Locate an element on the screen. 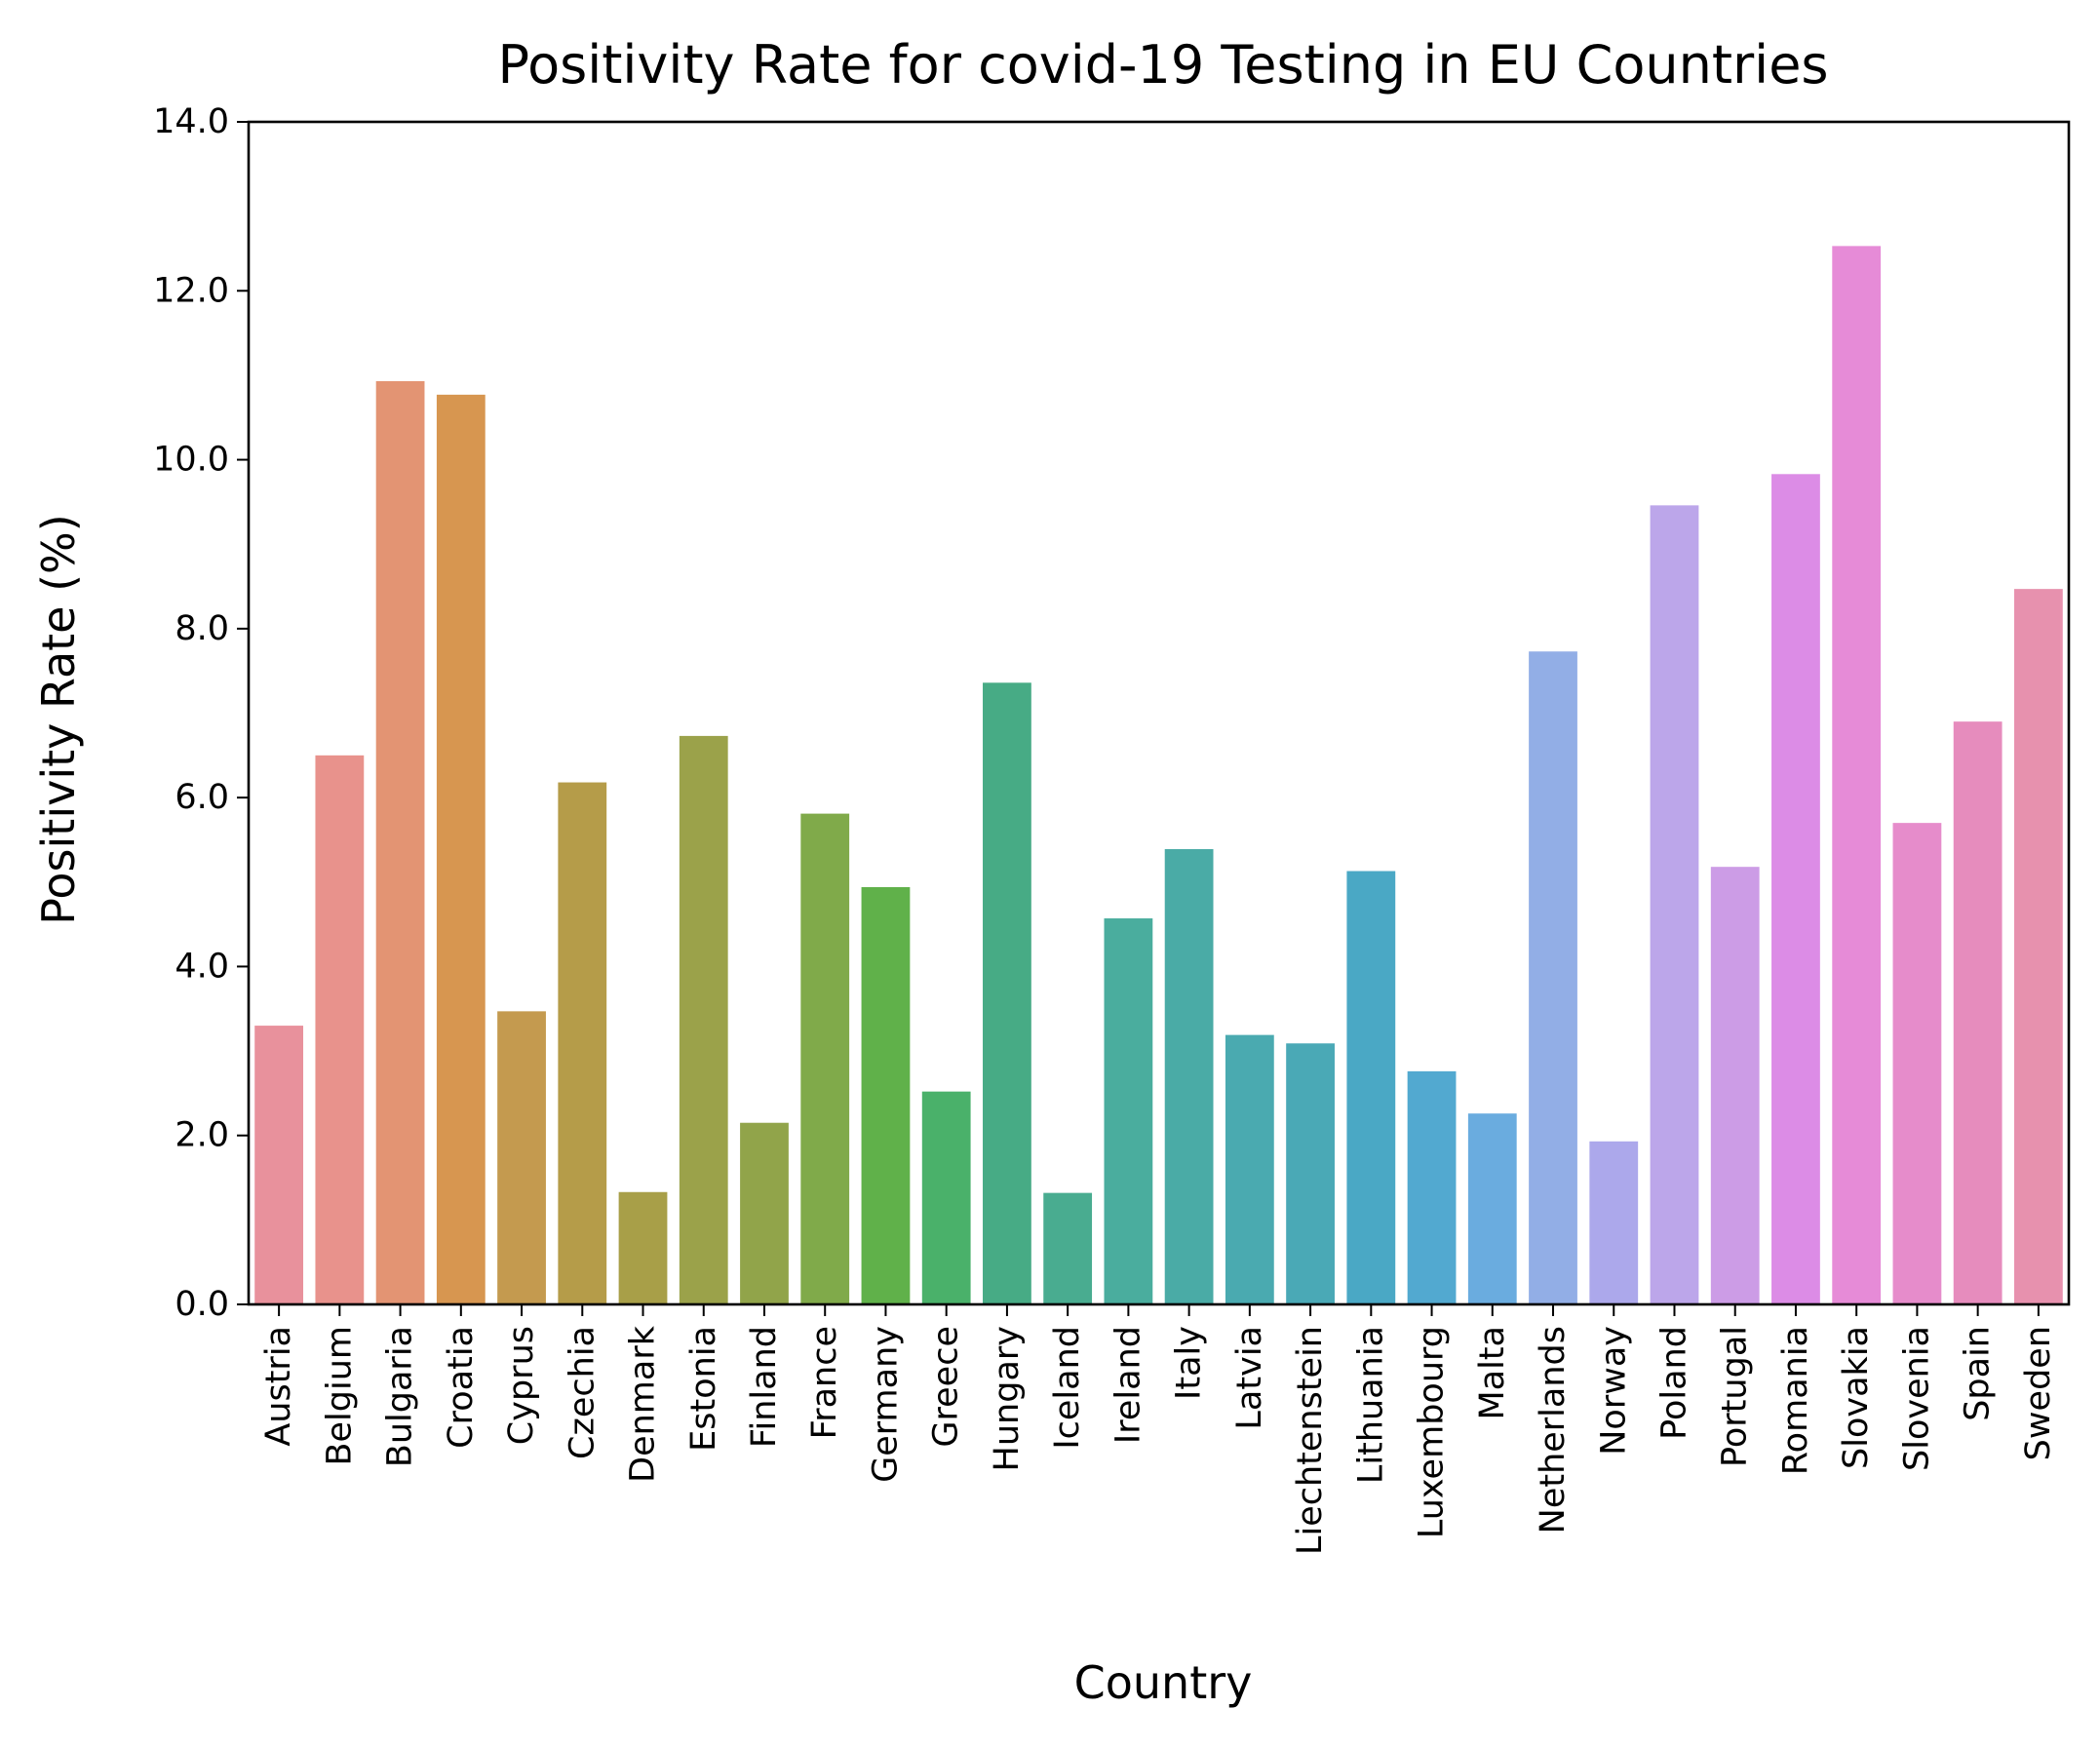  y-tick-label: 14.0 is located at coordinates (191, 122).